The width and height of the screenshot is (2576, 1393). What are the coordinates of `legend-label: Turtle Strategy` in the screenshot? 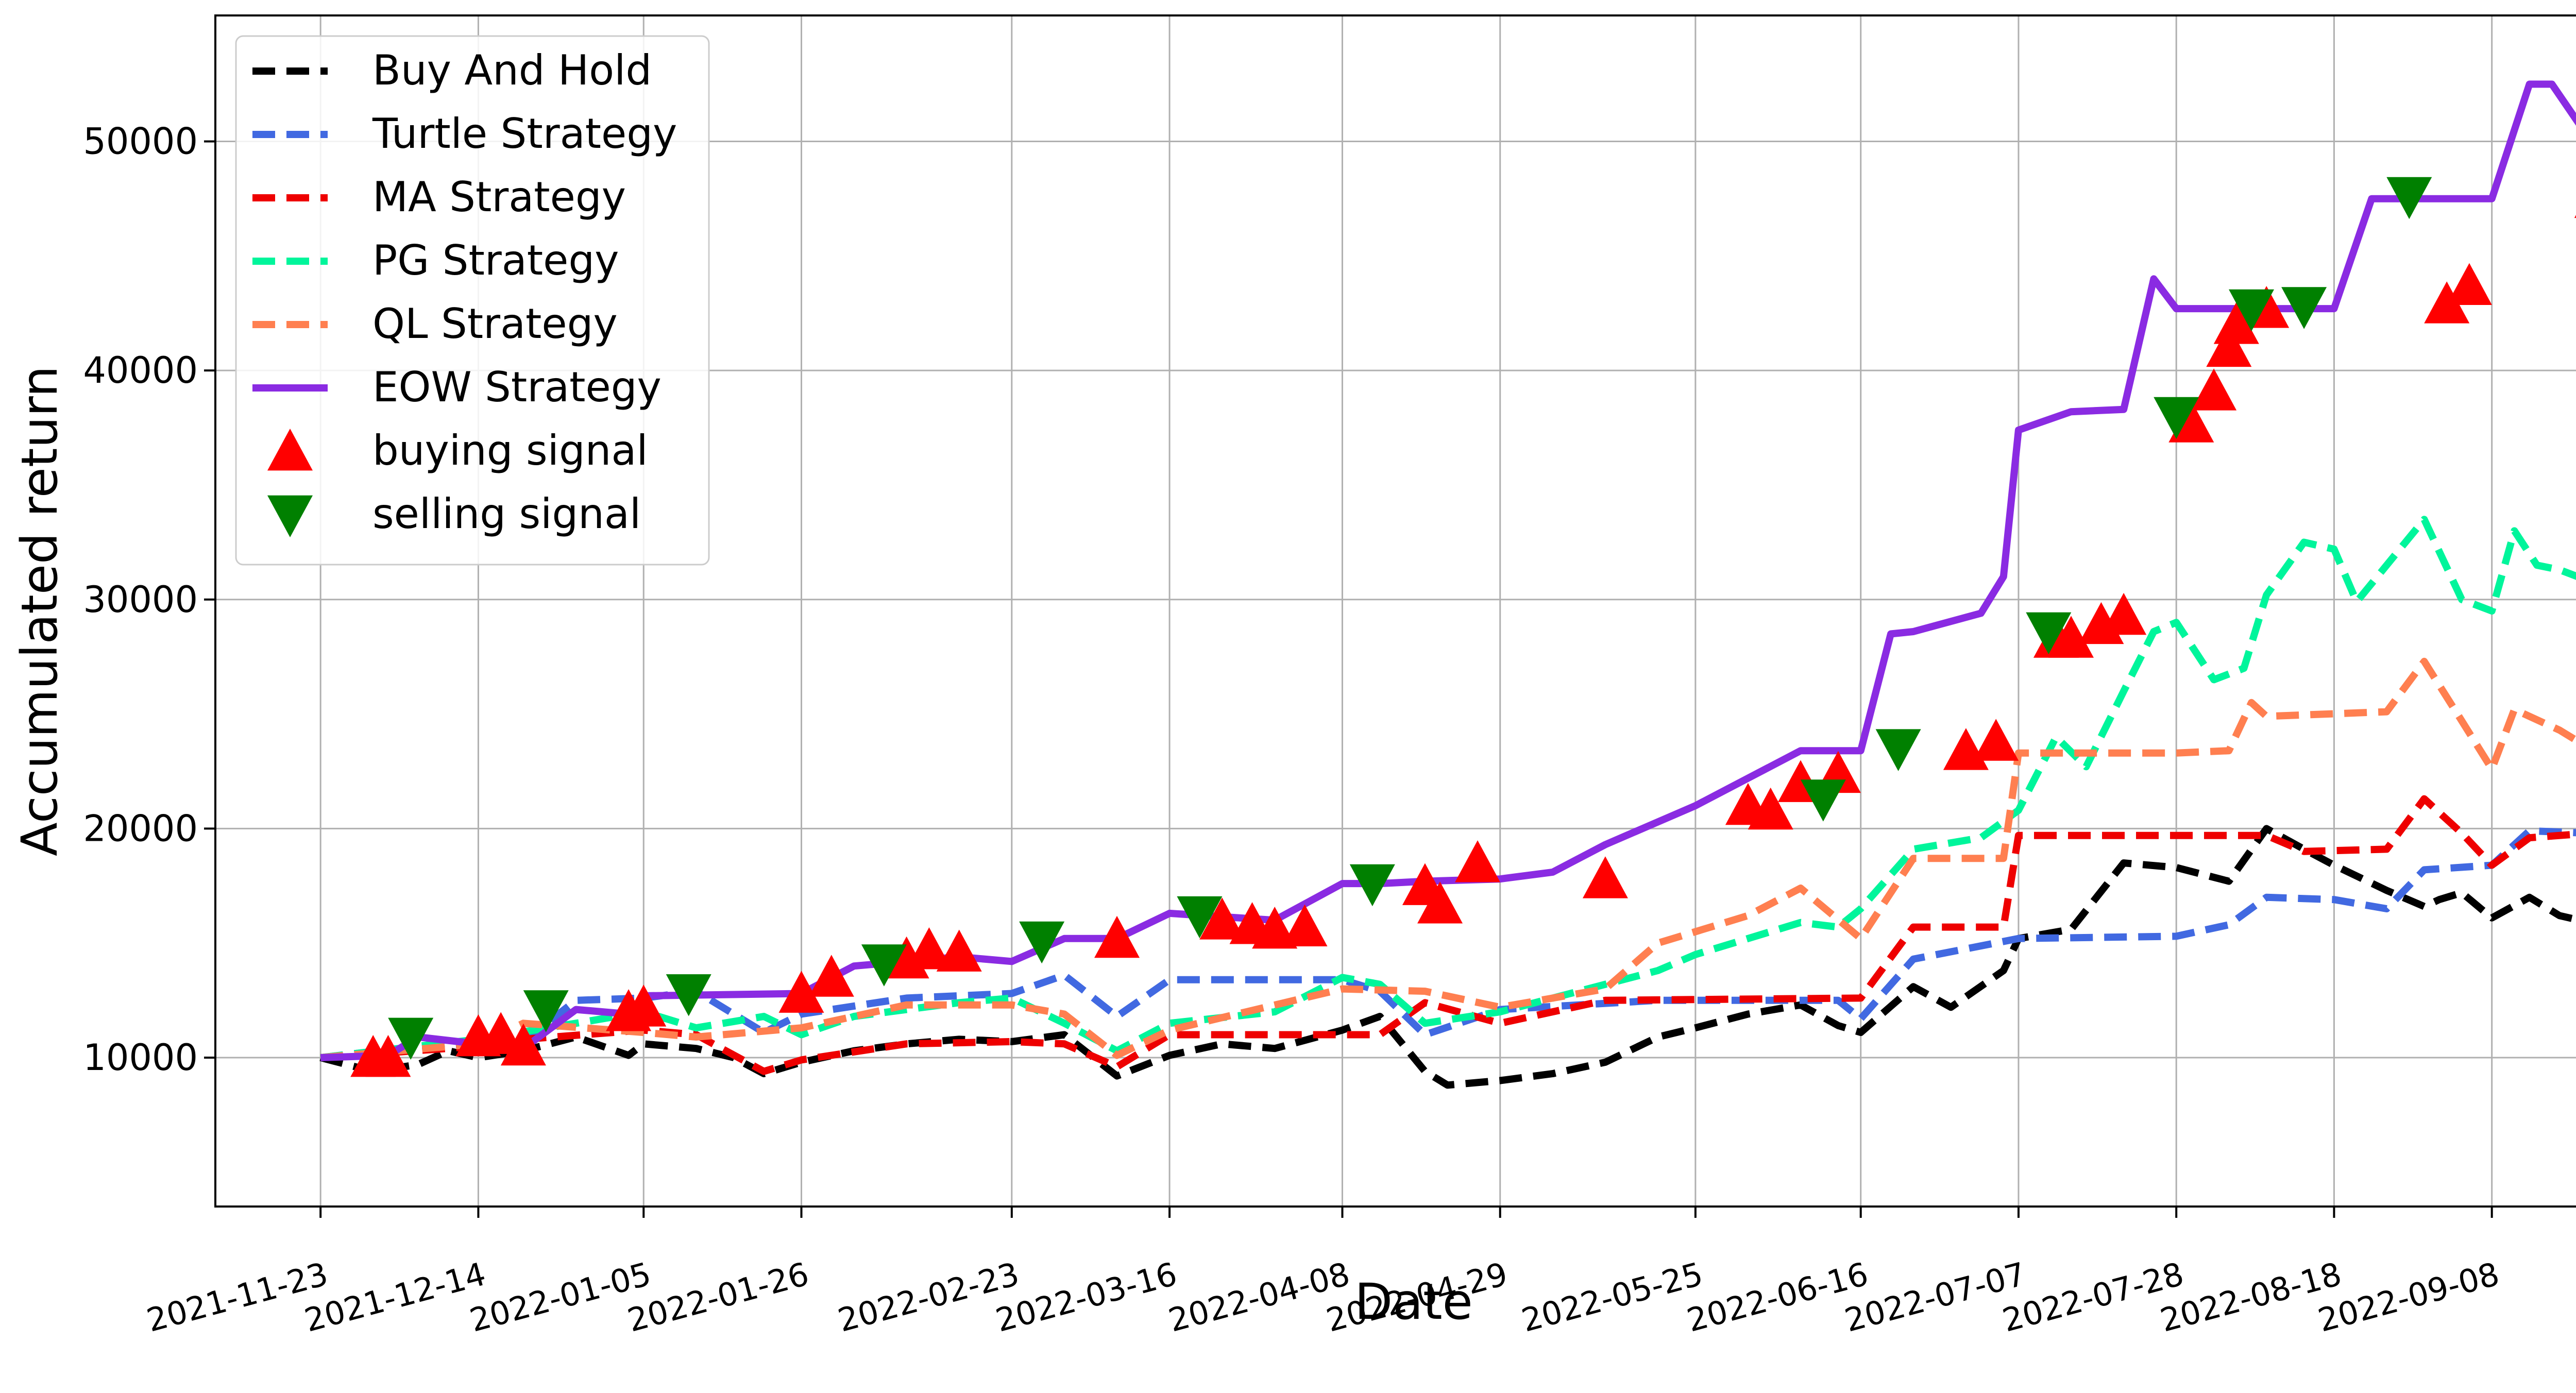 It's located at (524, 134).